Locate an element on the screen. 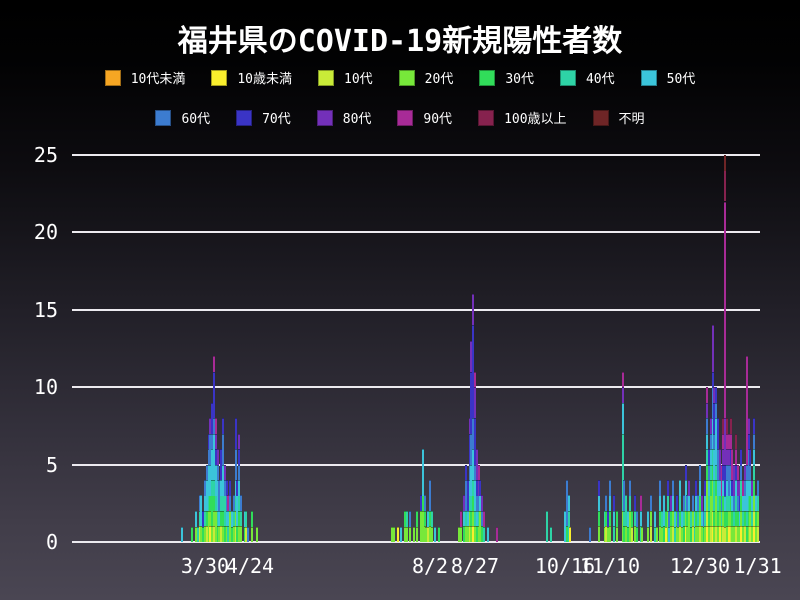 This screenshot has width=800, height=600. legend-label: 30代 is located at coordinates (519, 79).